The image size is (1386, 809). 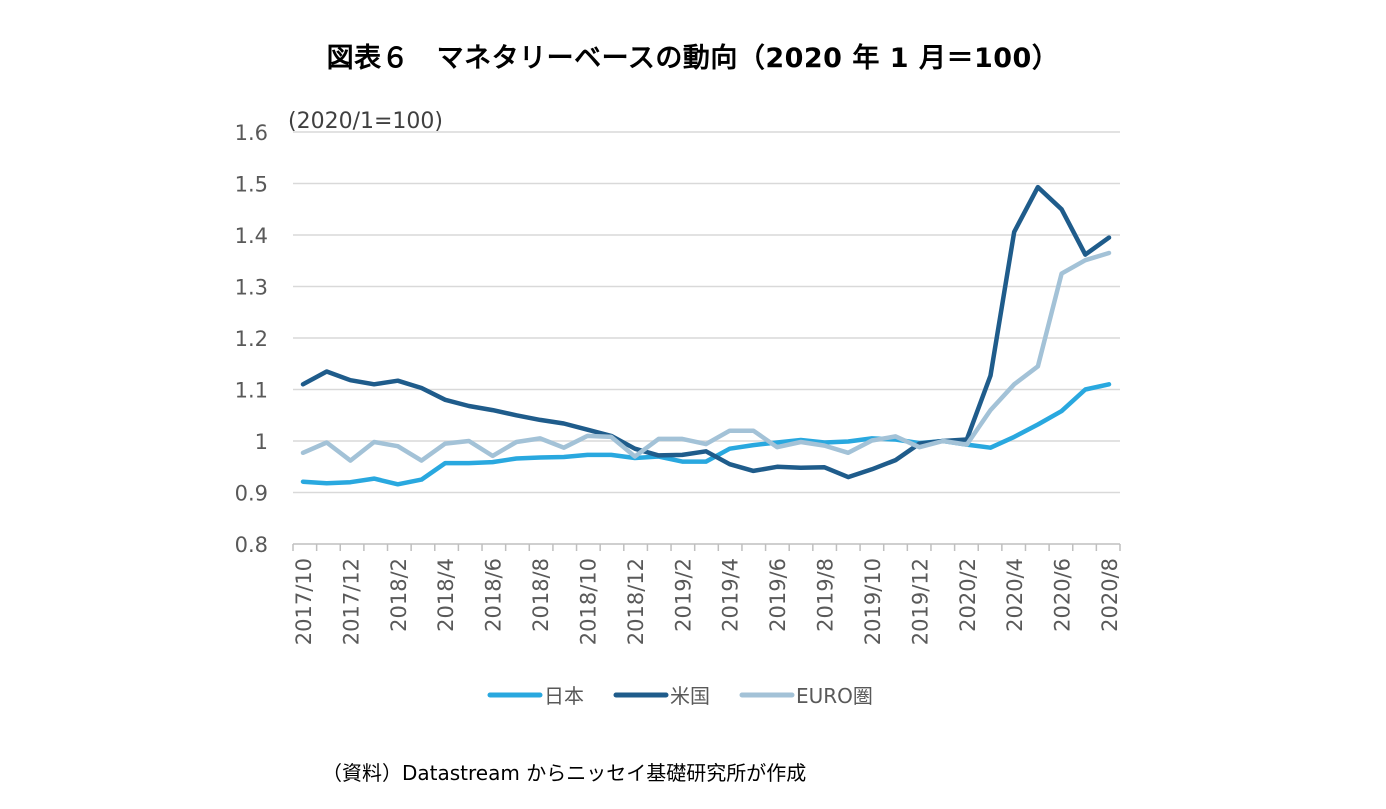 What do you see at coordinates (731, 595) in the screenshot?
I see `x-tick-label: 2019/4` at bounding box center [731, 595].